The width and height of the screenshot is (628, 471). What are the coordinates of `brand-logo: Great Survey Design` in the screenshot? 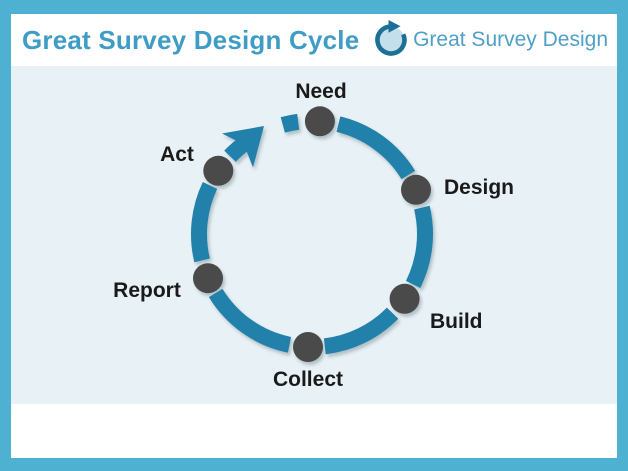 It's located at (489, 40).